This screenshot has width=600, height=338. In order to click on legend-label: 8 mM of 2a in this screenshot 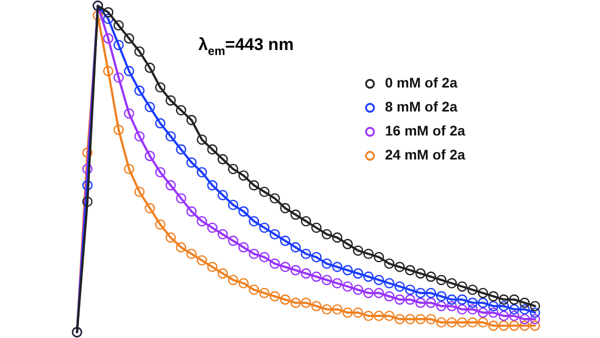, I will do `click(421, 106)`.